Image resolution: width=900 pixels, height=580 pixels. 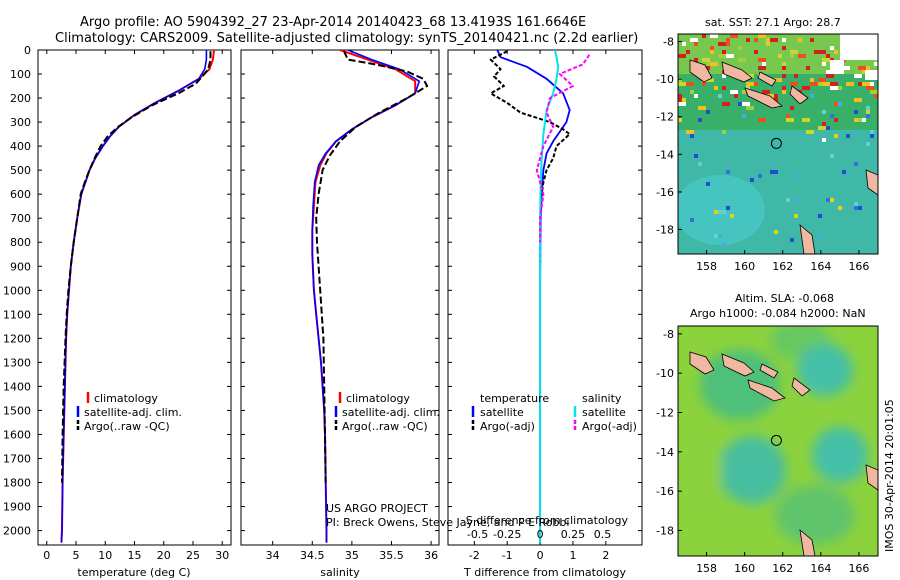 I want to click on sst-map-ticks: 158 160 162 164 166 -8 -10 -12 -14 -16 -18, so click(x=762, y=154).